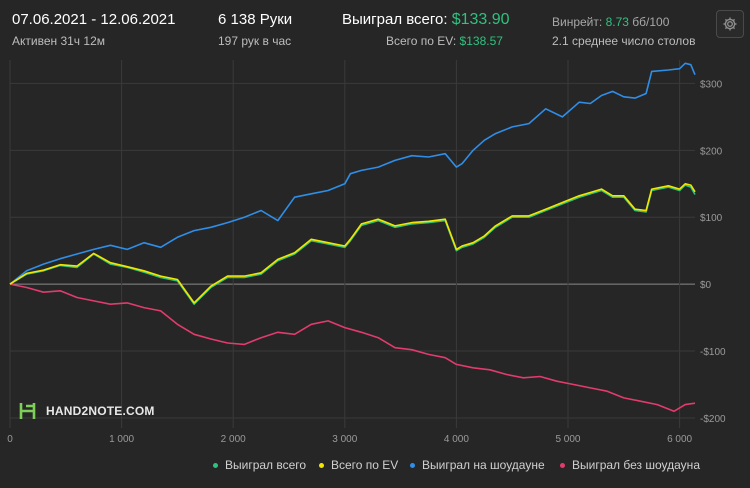 This screenshot has width=750, height=488. Describe the element at coordinates (233, 439) in the screenshot. I see `x-tick-label: 2 000` at that location.